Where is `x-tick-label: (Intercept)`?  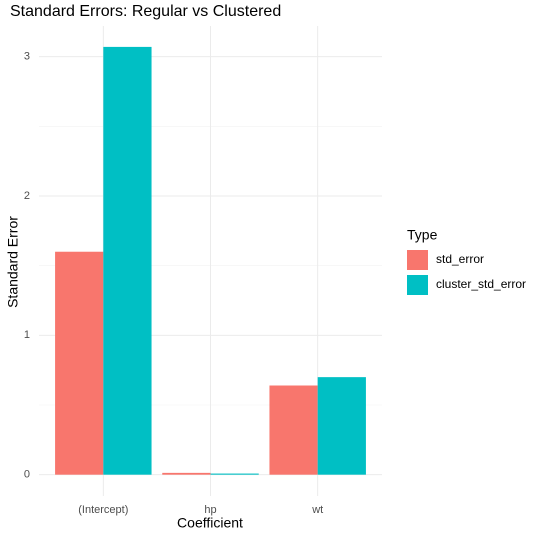 x-tick-label: (Intercept) is located at coordinates (103, 510).